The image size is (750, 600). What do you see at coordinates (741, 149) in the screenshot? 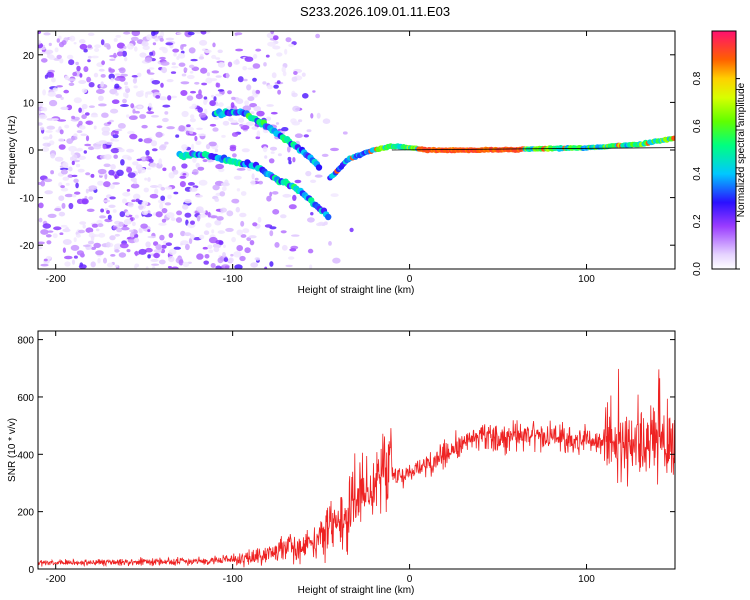
I see `colorbar-label: Normalized spectral amplitude` at bounding box center [741, 149].